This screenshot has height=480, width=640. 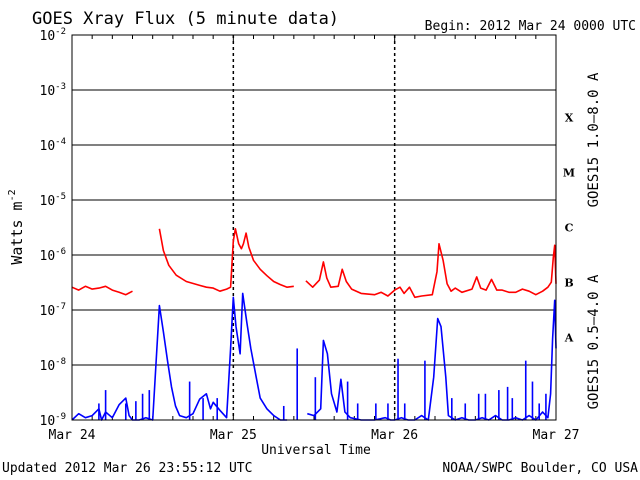 What do you see at coordinates (530, 26) in the screenshot?
I see `begin-time-label: Begin: 2012 Mar 24 0000 UTC` at bounding box center [530, 26].